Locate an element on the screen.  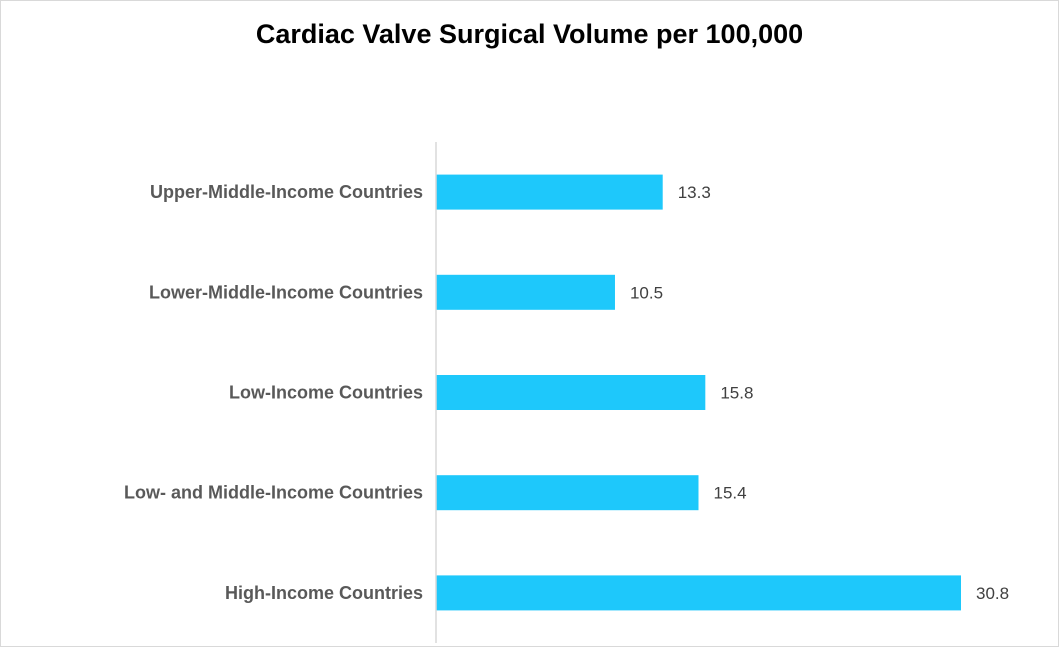
data-label: 15.8 is located at coordinates (736, 393).